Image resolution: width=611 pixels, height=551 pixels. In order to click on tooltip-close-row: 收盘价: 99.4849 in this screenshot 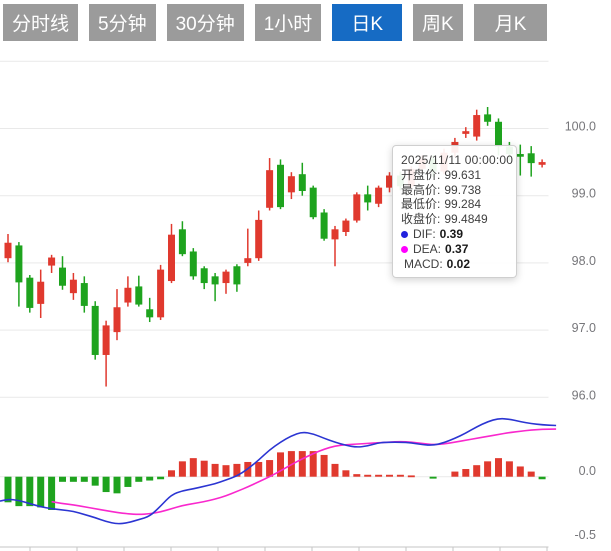, I will do `click(454, 219)`.